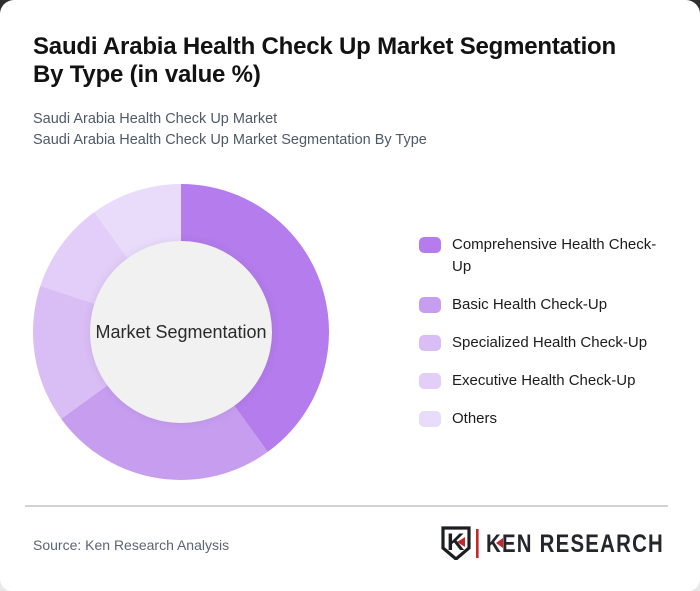 The height and width of the screenshot is (591, 700). What do you see at coordinates (155, 119) in the screenshot?
I see `subtitle-line-1: Saudi Arabia Health Check Up Market` at bounding box center [155, 119].